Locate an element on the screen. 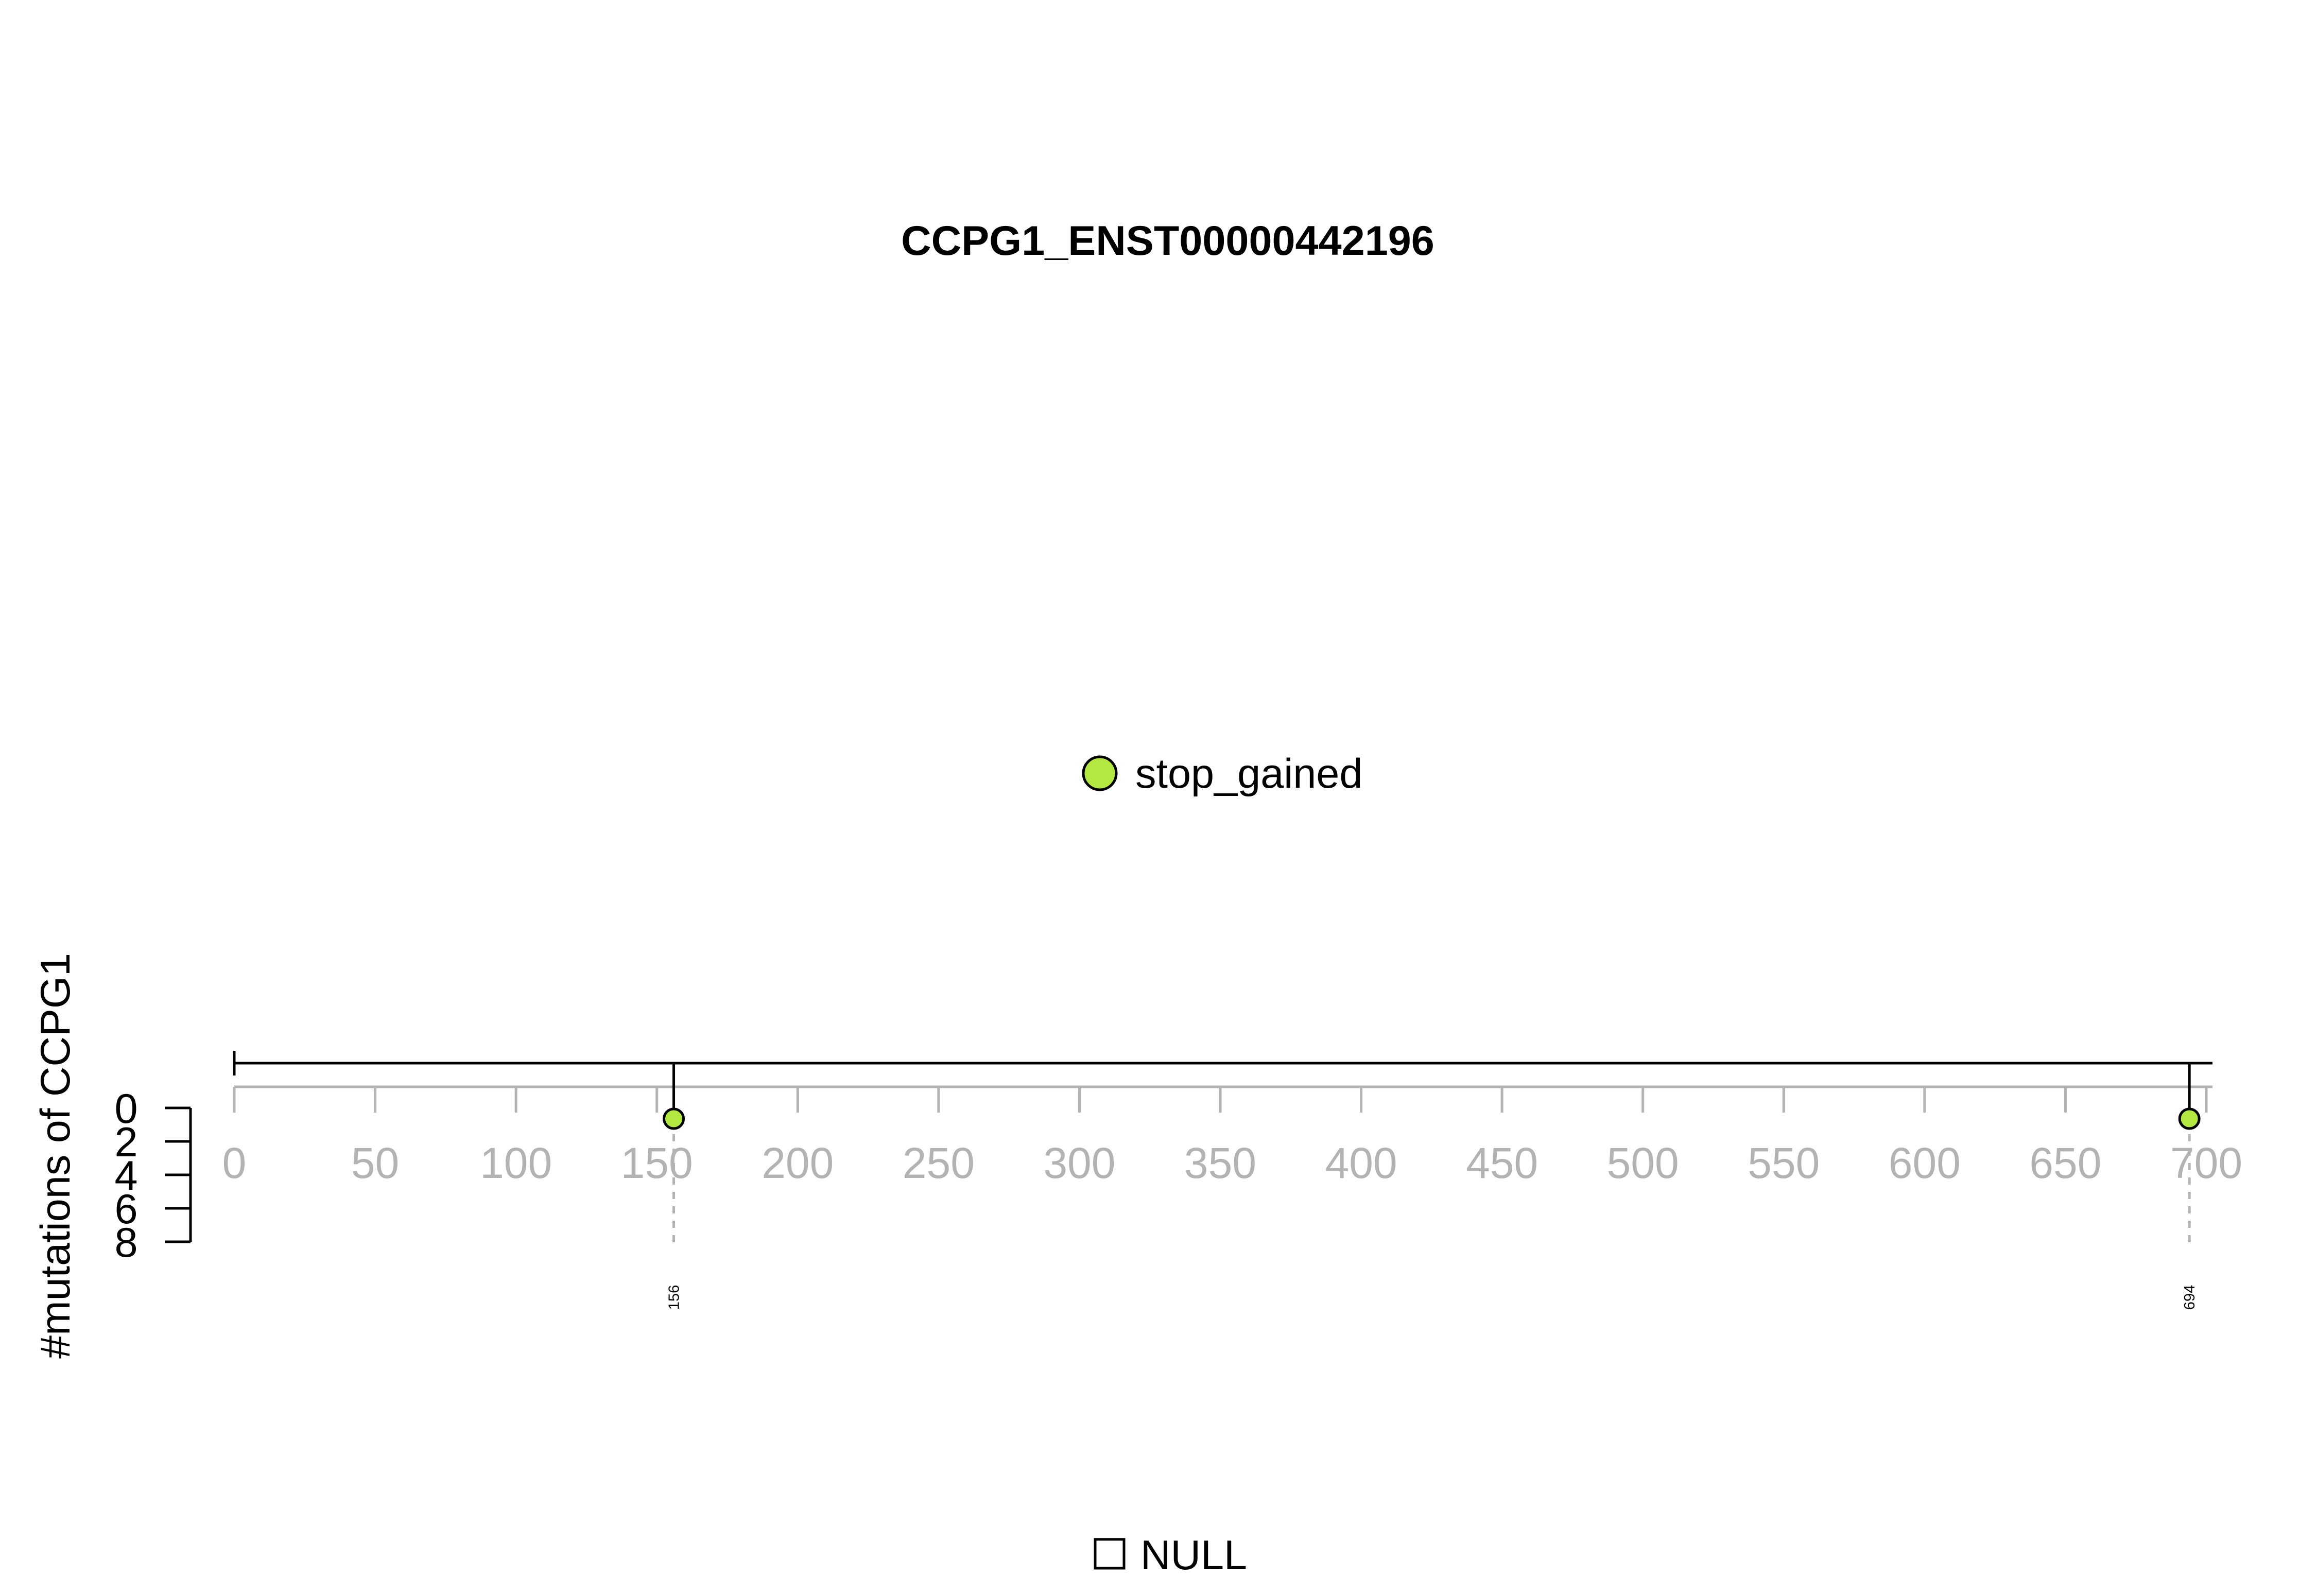 The height and width of the screenshot is (1596, 2317). mutation-694: 694 is located at coordinates (2189, 1186).